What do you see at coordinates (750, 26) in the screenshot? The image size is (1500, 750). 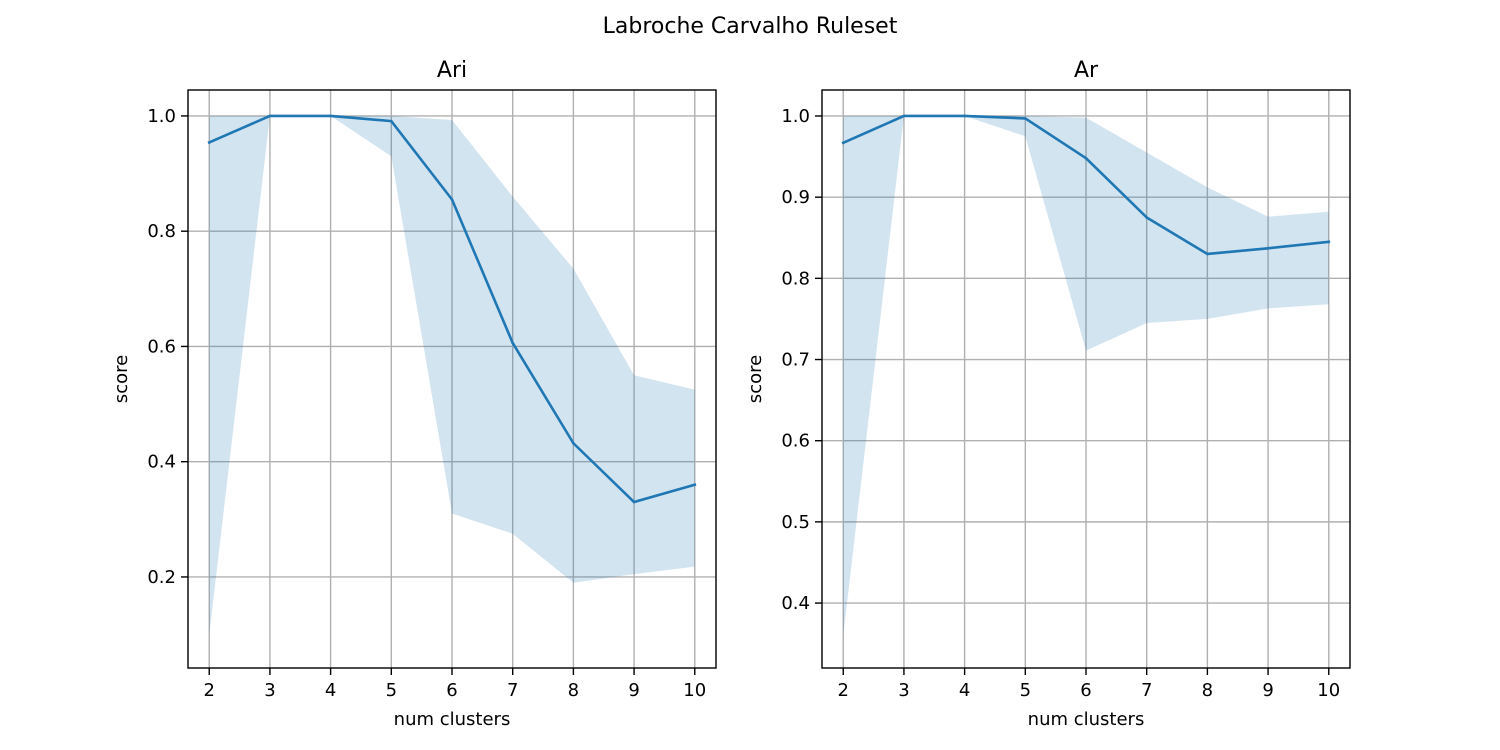 I see `figure-title: Labroche Carvalho Ruleset` at bounding box center [750, 26].